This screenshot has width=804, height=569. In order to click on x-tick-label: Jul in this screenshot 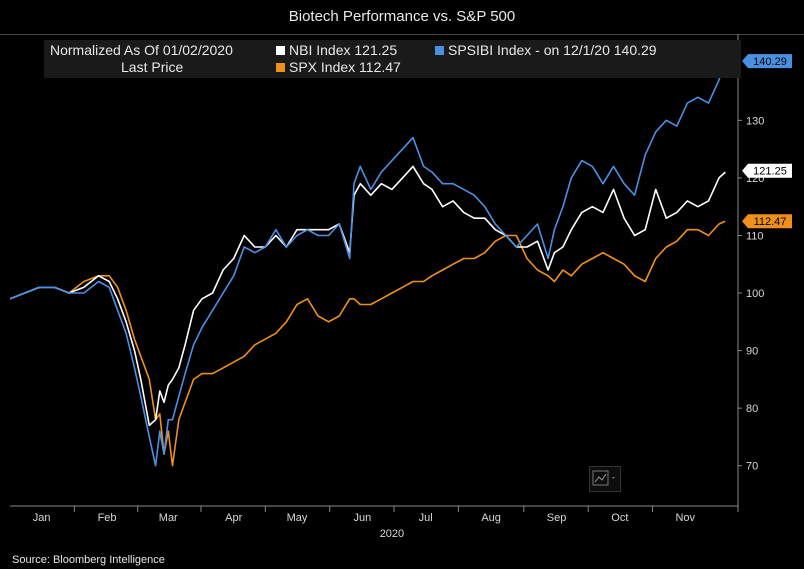, I will do `click(426, 518)`.